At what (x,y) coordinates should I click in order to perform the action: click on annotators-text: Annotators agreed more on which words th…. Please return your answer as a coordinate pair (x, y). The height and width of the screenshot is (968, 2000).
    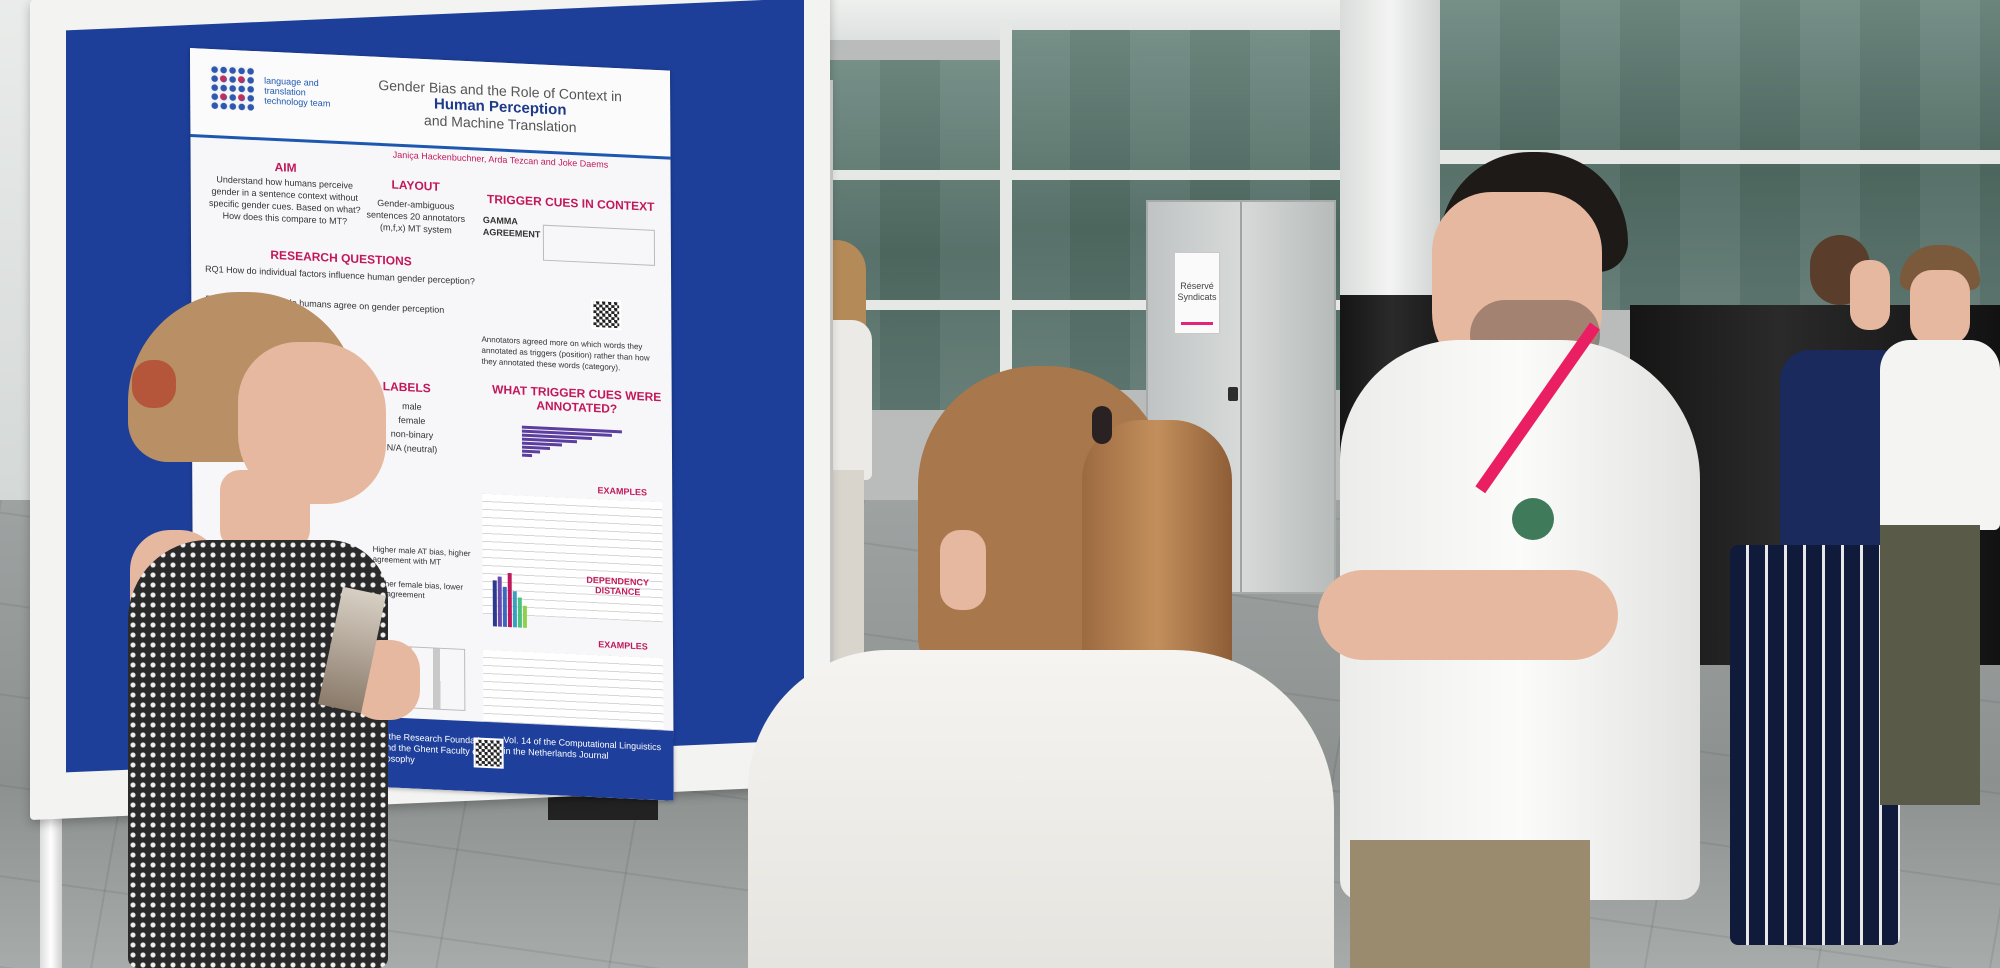
    Looking at the image, I should click on (565, 353).